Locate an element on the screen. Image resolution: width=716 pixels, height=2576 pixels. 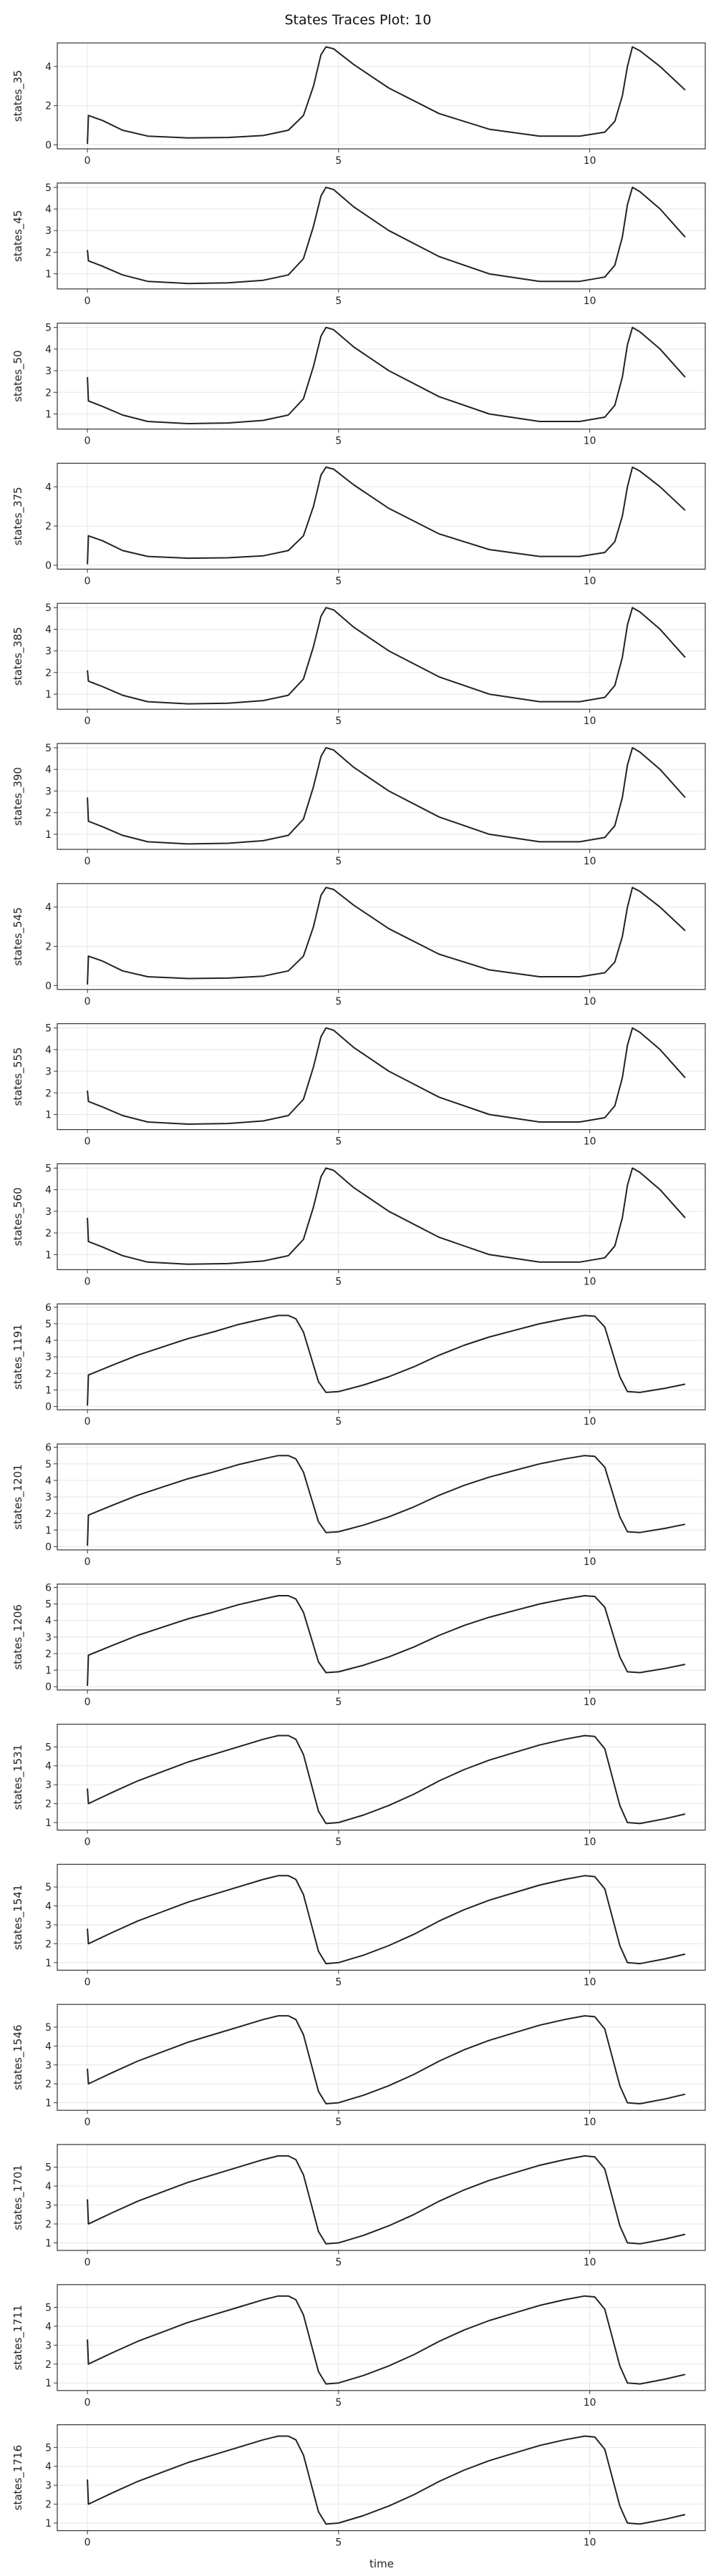
y-axis-label: states_375 is located at coordinates (18, 516).